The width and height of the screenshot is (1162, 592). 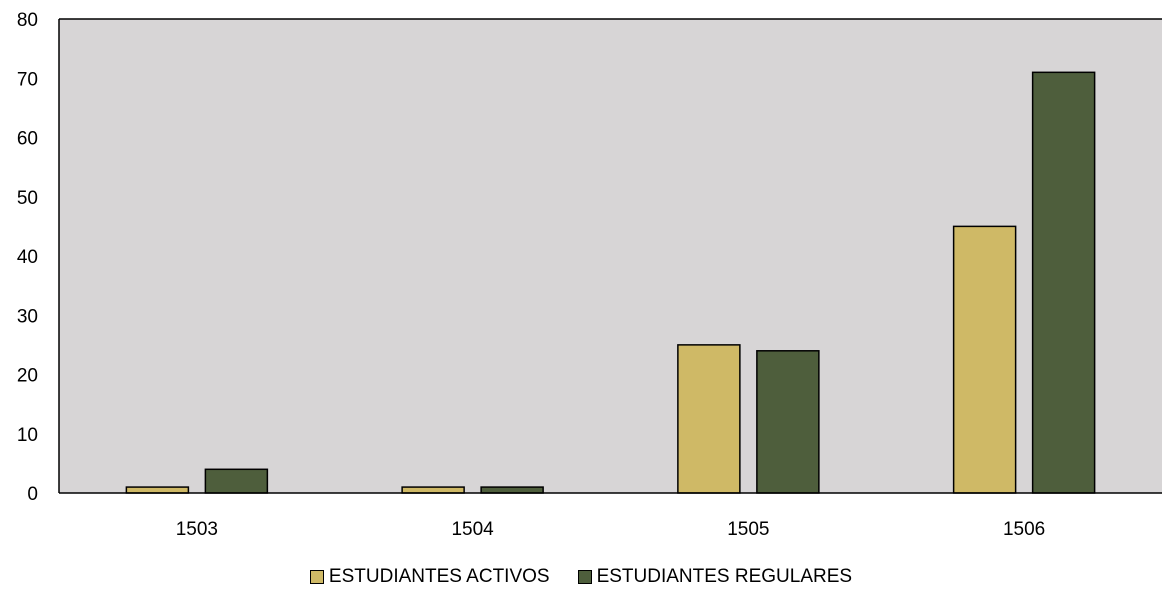 I want to click on legend-label-activos: ESTUDIANTES ACTIVOS, so click(x=439, y=576).